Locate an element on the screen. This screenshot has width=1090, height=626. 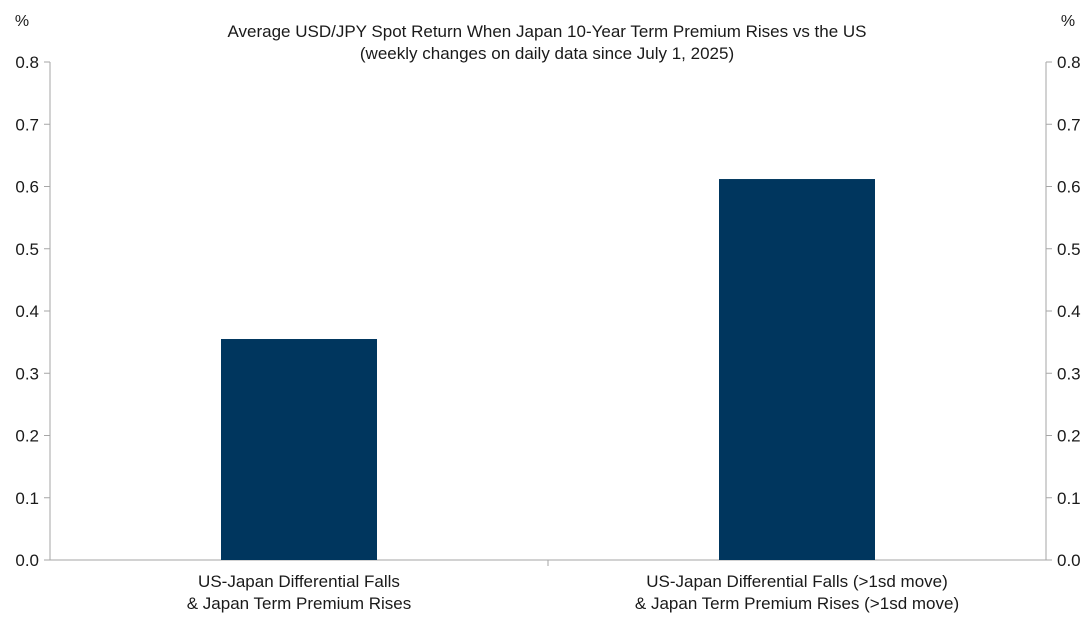
y-tick-label-left: 0.1 is located at coordinates (27, 498).